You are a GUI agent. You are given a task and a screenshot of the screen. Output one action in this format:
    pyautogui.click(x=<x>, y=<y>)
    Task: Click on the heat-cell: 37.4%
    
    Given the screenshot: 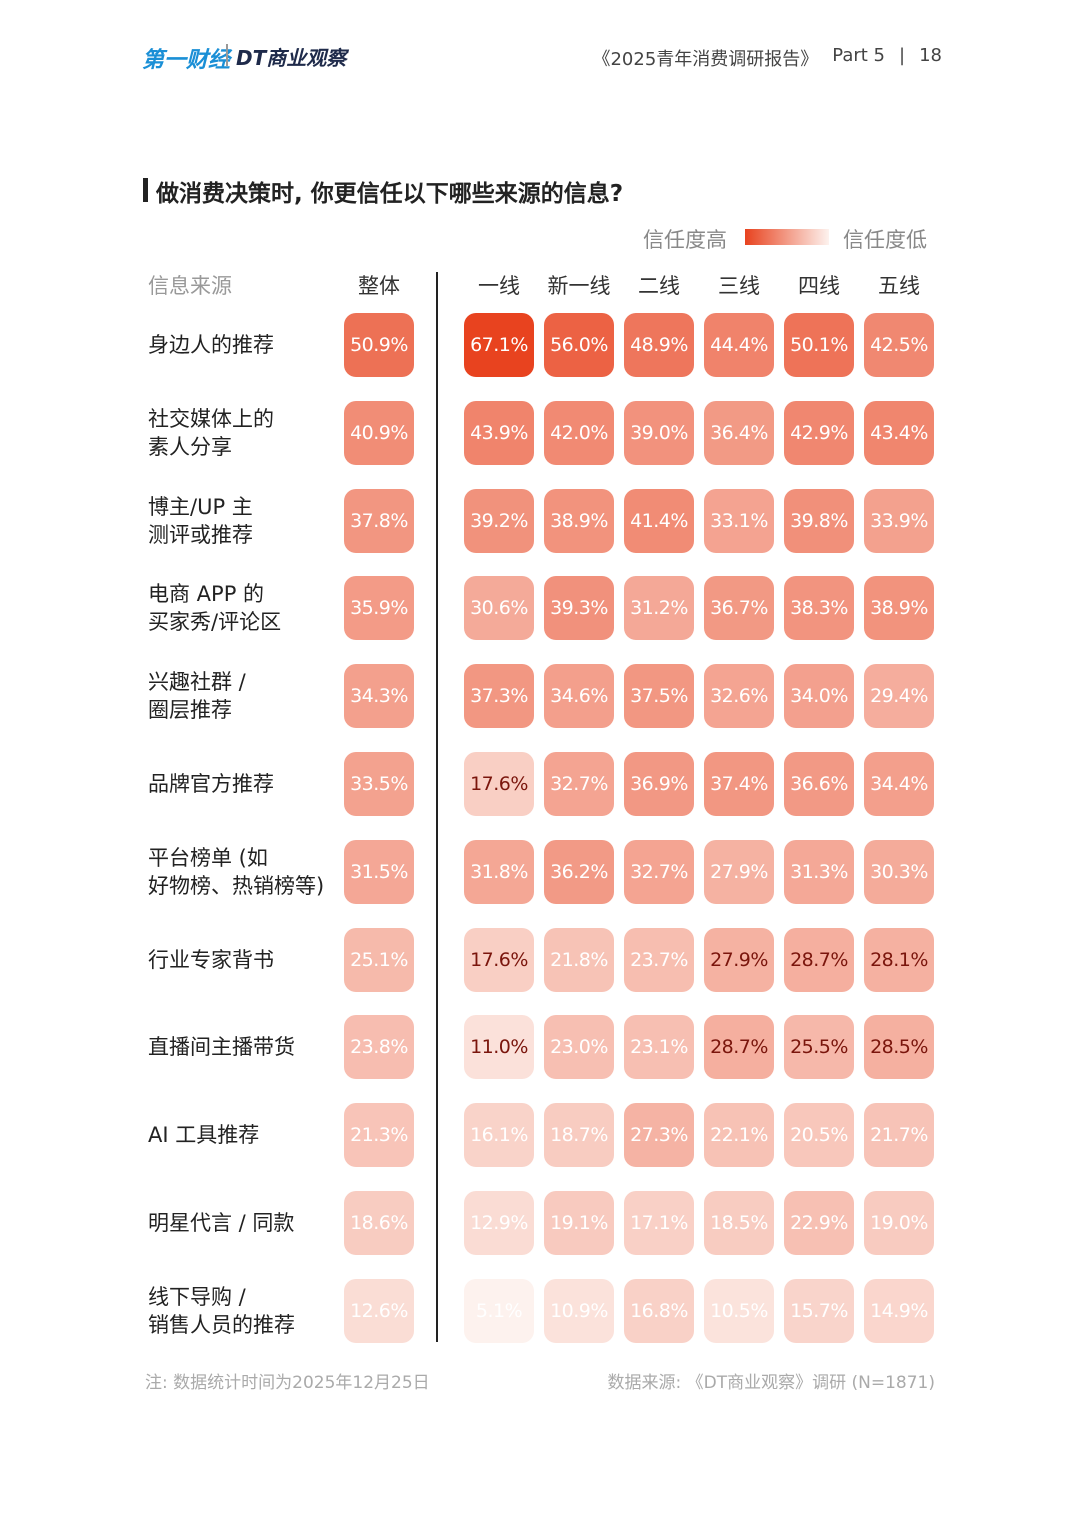 What is the action you would take?
    pyautogui.click(x=739, y=784)
    